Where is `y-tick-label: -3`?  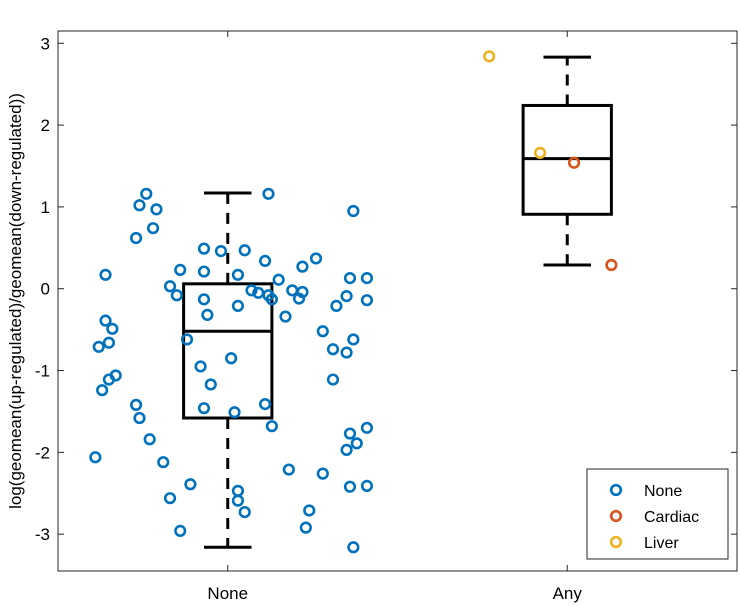 y-tick-label: -3 is located at coordinates (42, 534).